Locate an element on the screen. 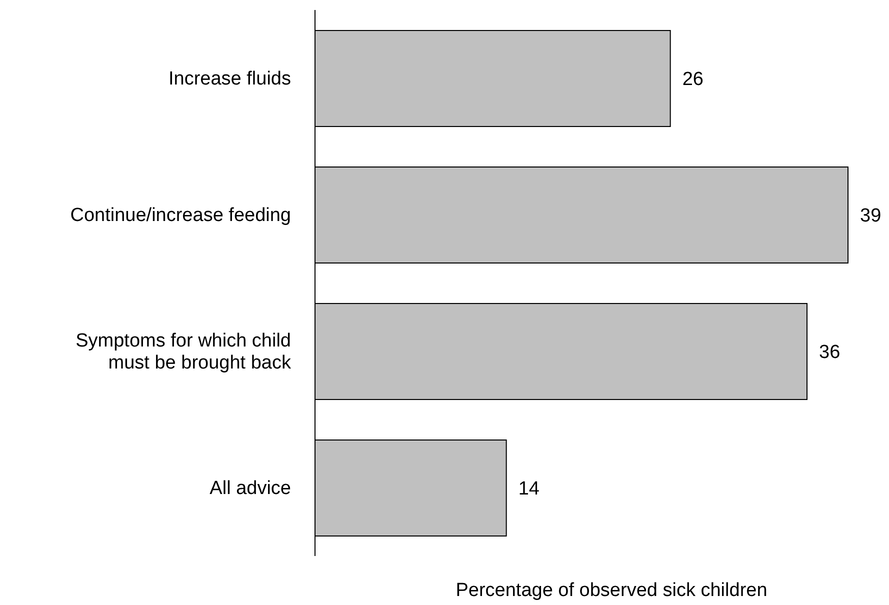 The height and width of the screenshot is (605, 889). y-tick-label: Symptoms for which child must be brought back is located at coordinates (184, 351).